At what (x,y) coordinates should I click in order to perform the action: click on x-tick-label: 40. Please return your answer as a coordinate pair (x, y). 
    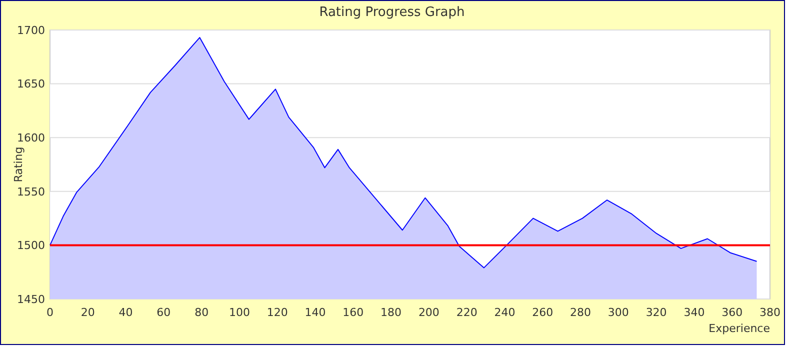
    Looking at the image, I should click on (125, 312).